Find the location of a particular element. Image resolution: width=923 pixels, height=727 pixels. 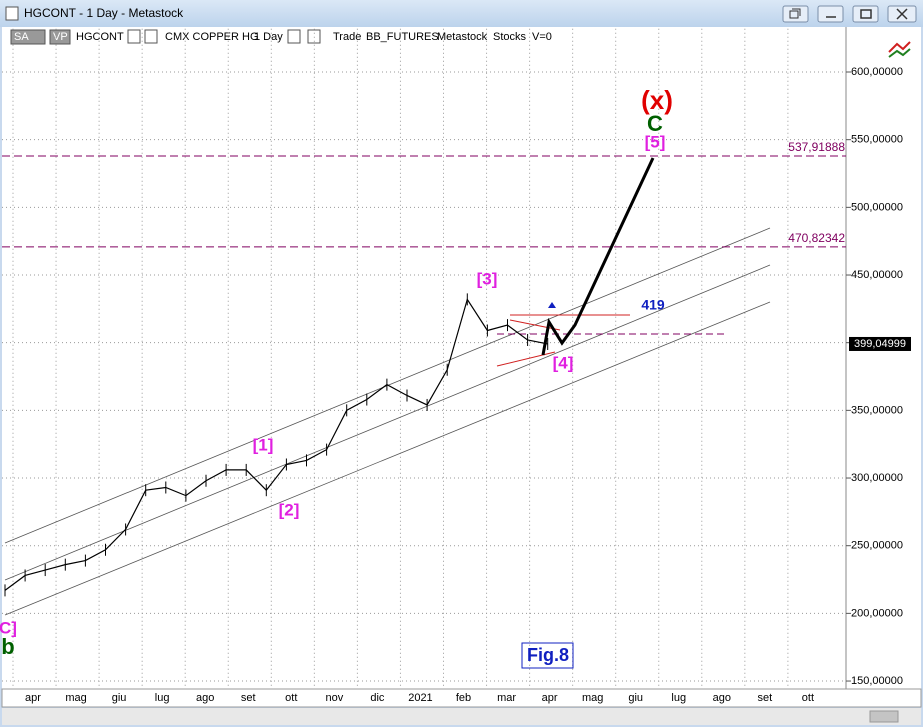

x-tick-label: dic is located at coordinates (377, 698).